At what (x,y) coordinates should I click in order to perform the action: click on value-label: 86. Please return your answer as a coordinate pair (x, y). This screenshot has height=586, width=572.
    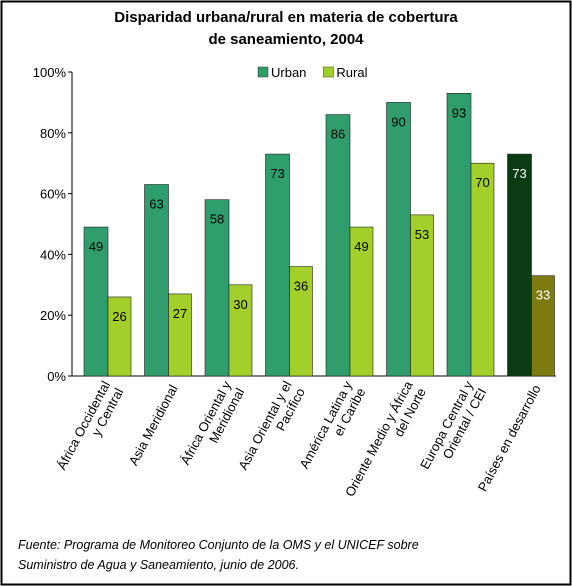
    Looking at the image, I should click on (338, 134).